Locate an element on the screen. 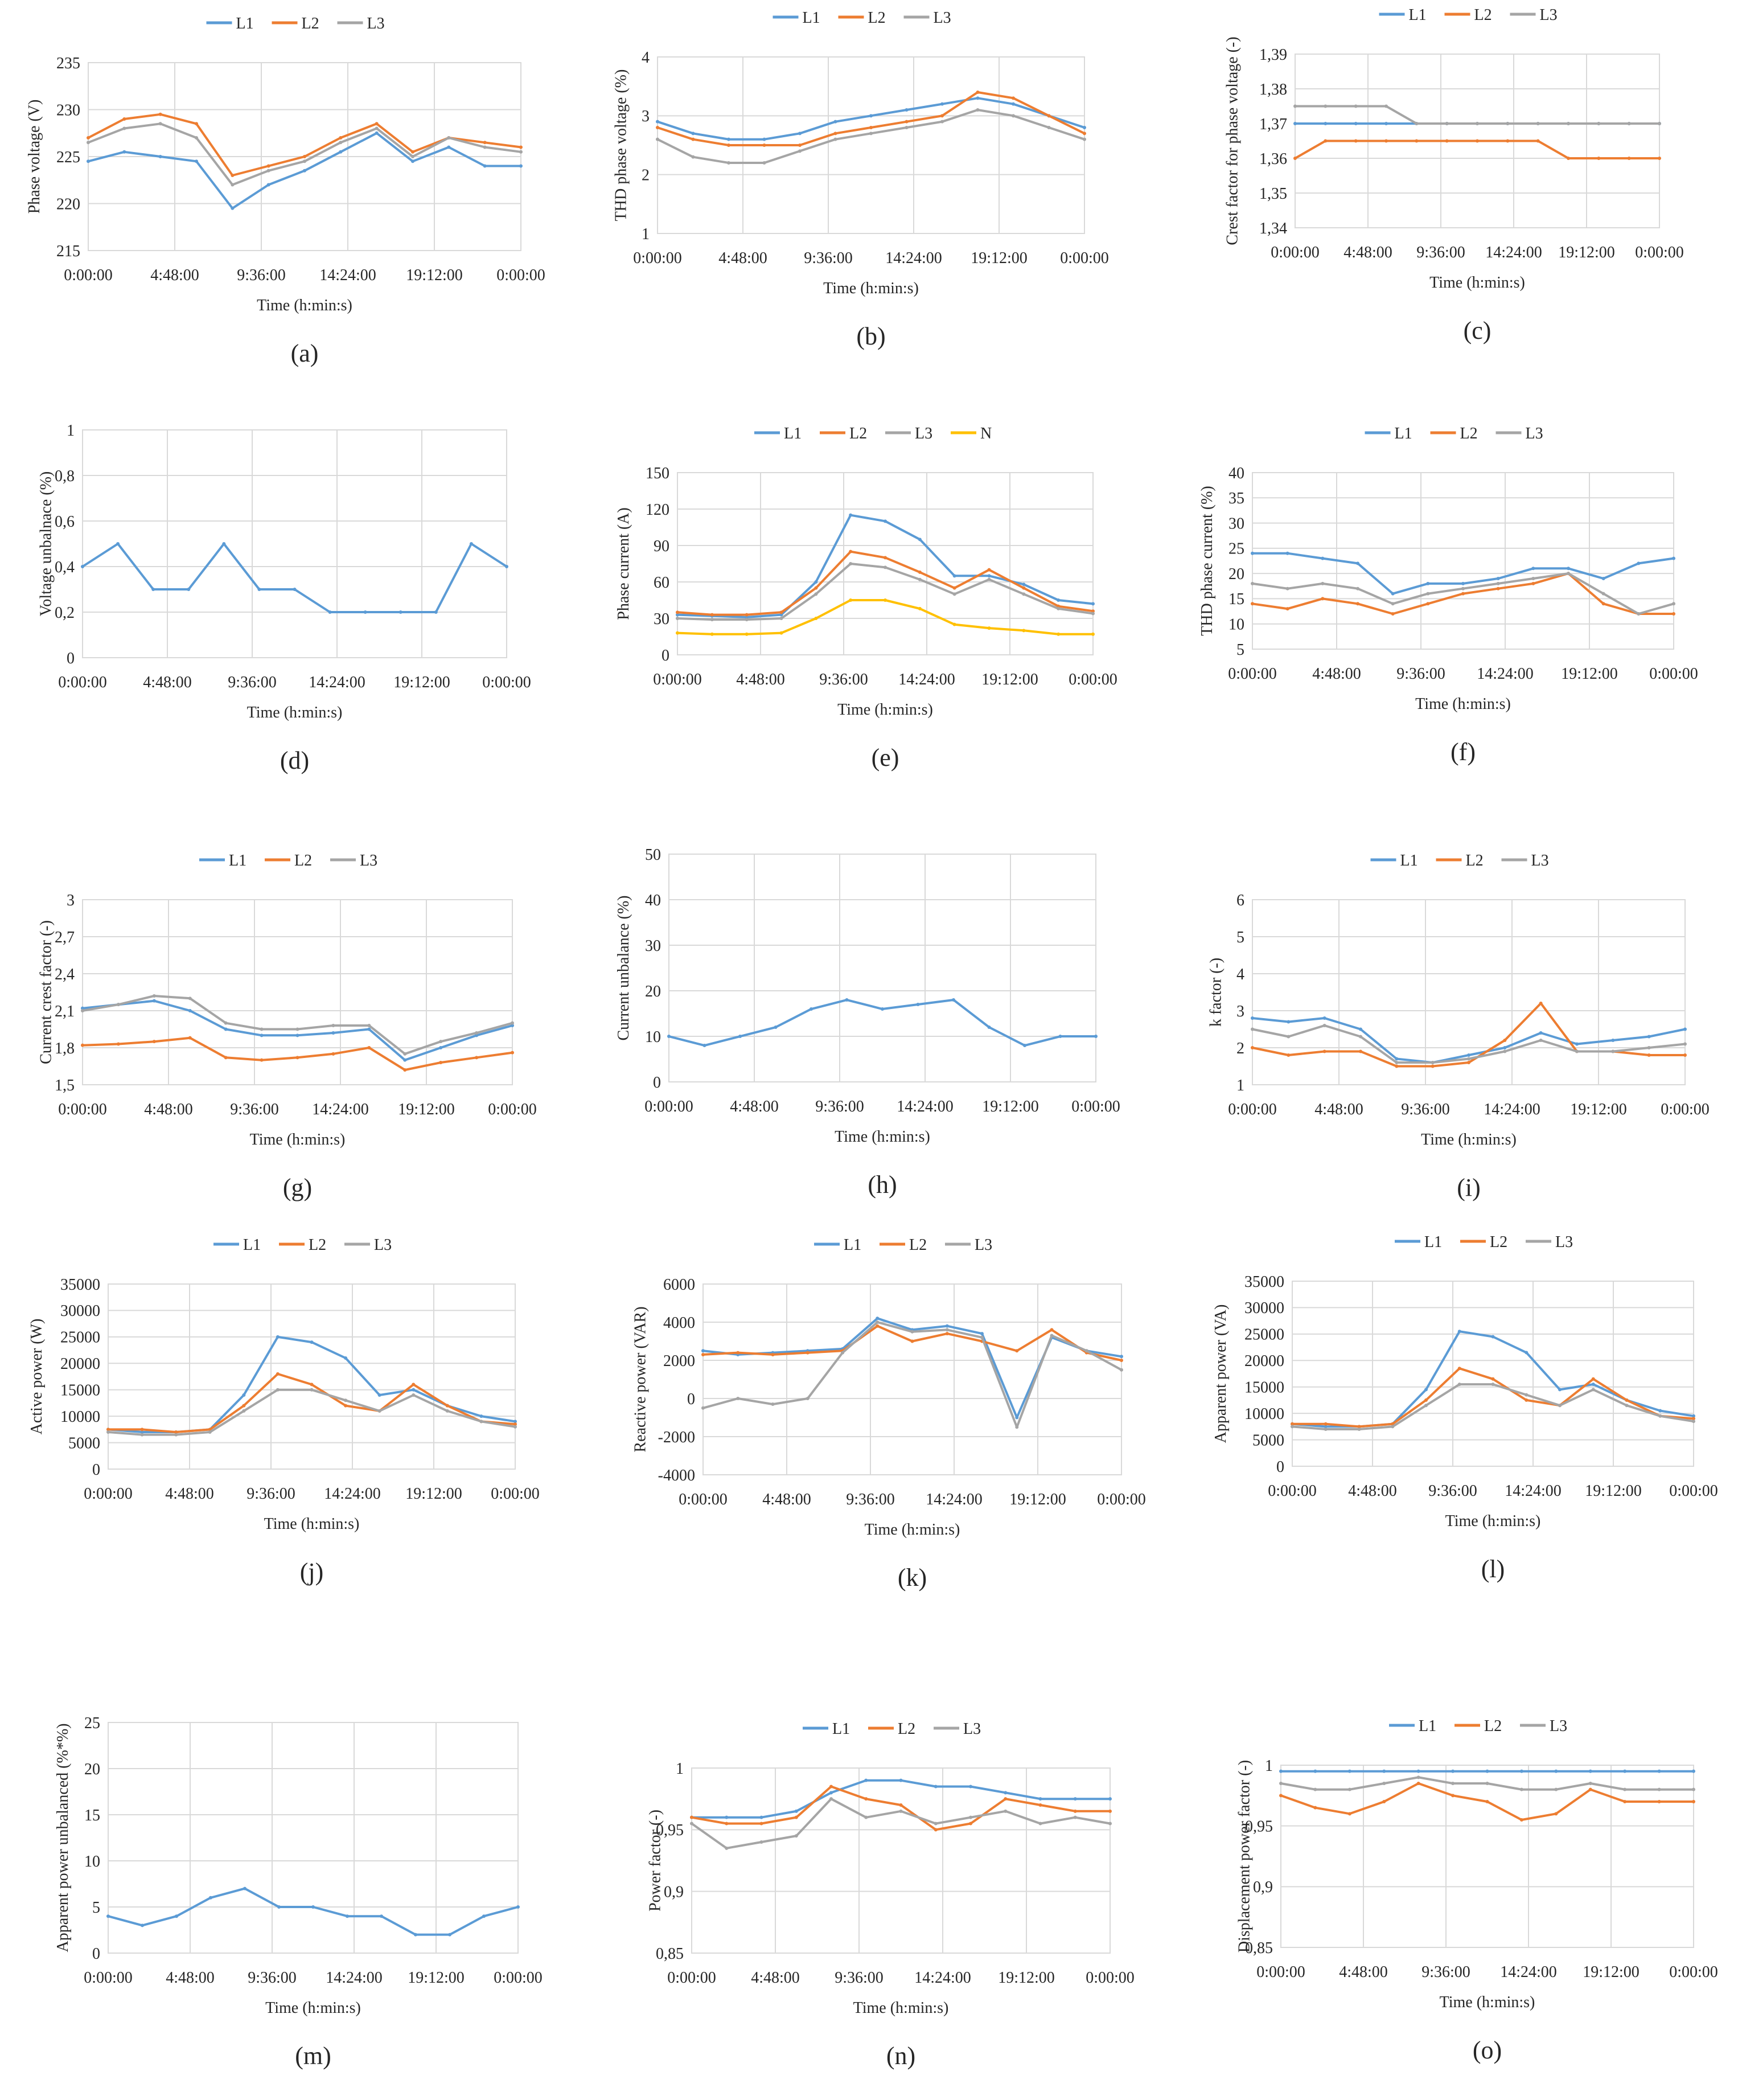  x-tick-label: 19:12:00 is located at coordinates (1586, 252).